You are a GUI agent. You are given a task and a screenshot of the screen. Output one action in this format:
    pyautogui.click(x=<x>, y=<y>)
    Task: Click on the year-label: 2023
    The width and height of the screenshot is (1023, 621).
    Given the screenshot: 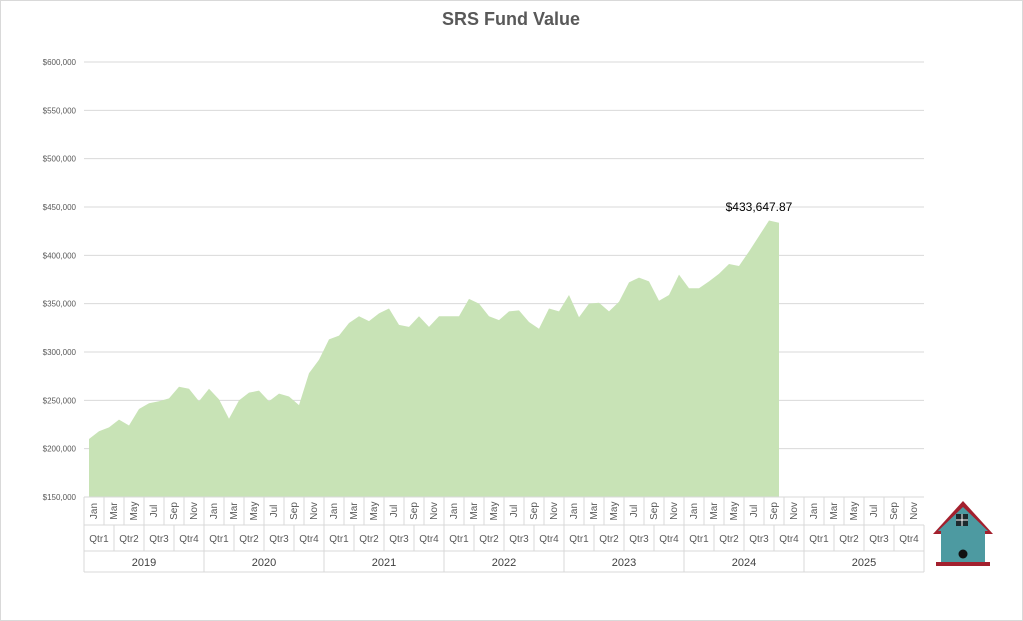 What is the action you would take?
    pyautogui.click(x=624, y=563)
    